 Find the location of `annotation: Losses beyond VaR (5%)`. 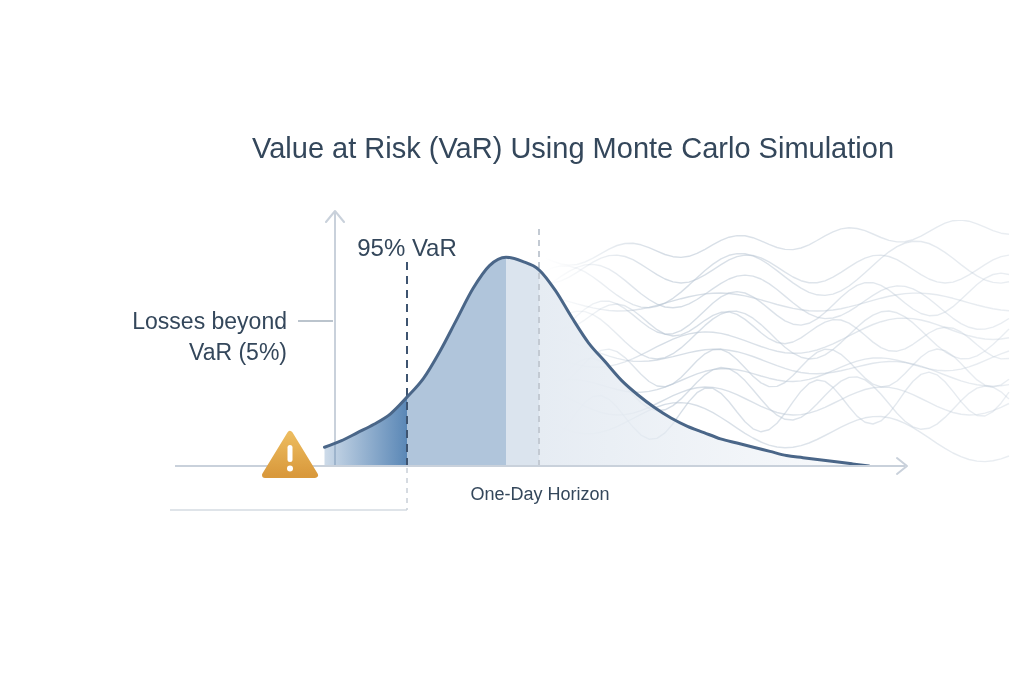

annotation: Losses beyond VaR (5%) is located at coordinates (209, 337).